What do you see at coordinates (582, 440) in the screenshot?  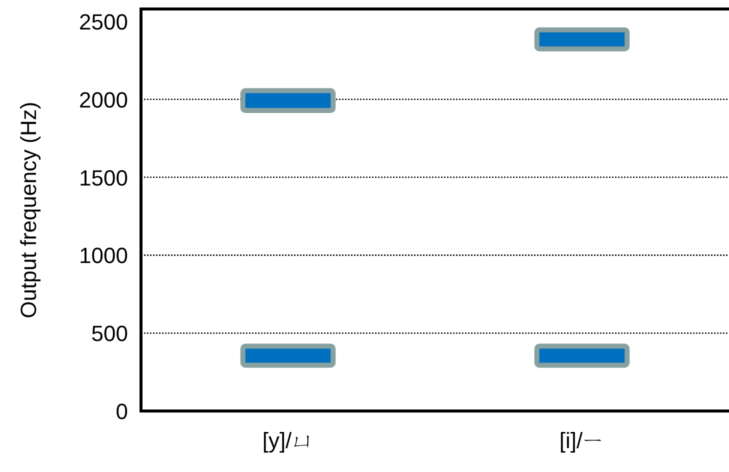 I see `x-tick-label: [i]/ㄧ` at bounding box center [582, 440].